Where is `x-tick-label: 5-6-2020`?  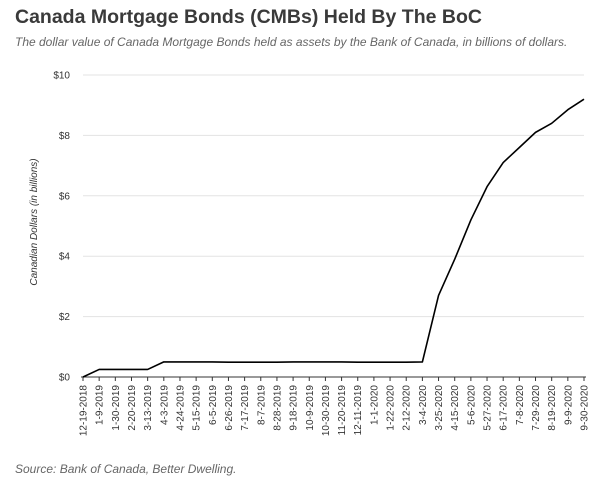
x-tick-label: 5-6-2020 is located at coordinates (471, 405).